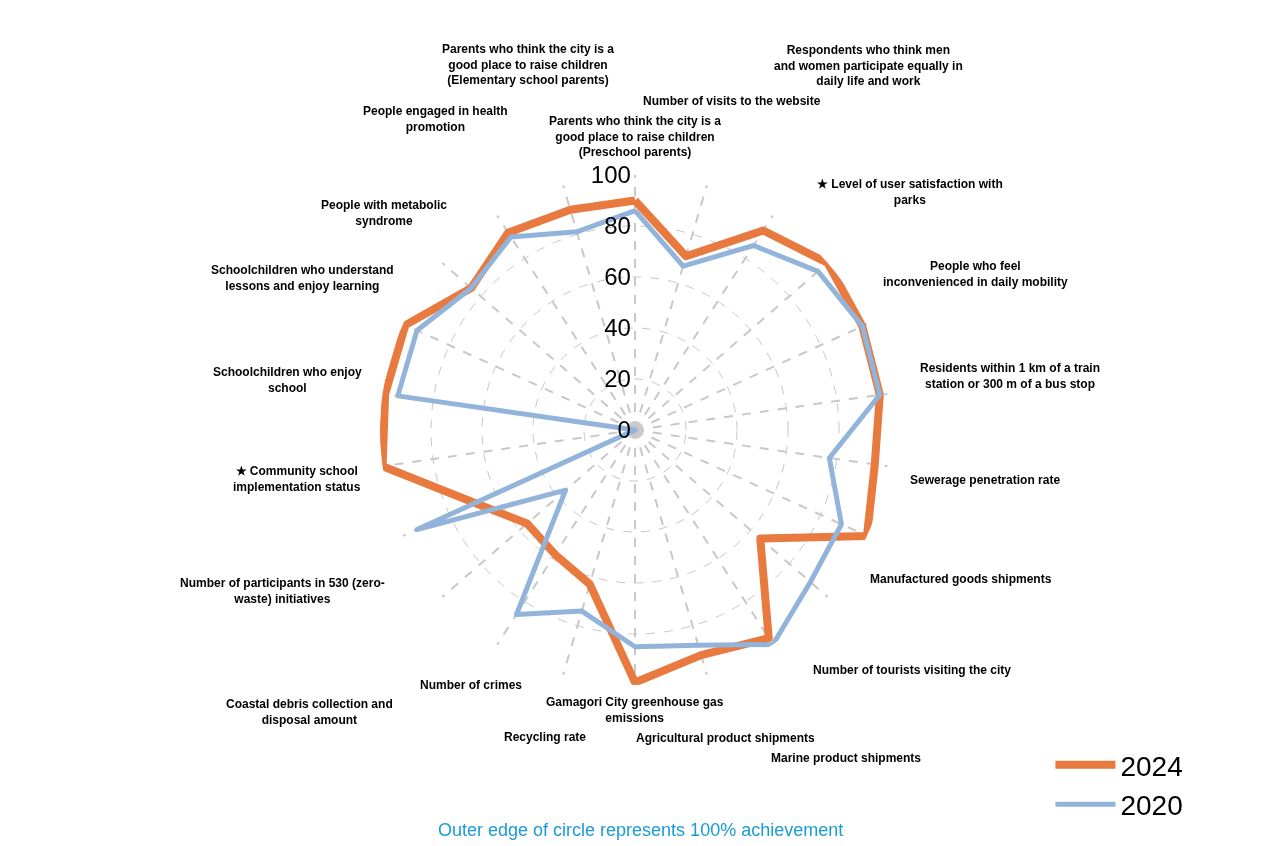 The height and width of the screenshot is (846, 1281). What do you see at coordinates (635, 137) in the screenshot?
I see `spoke-label: Parents who think the city is a good place to raise children (Preschool parents)` at bounding box center [635, 137].